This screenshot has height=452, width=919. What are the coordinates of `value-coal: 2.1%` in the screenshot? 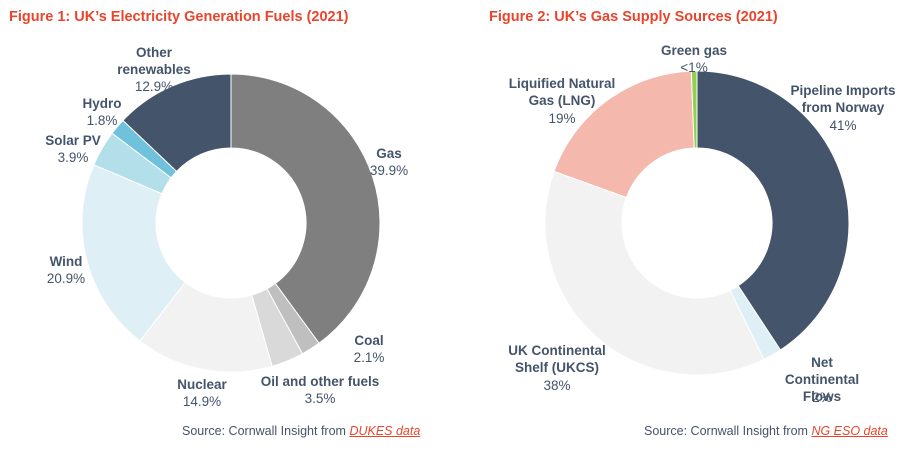 It's located at (369, 357).